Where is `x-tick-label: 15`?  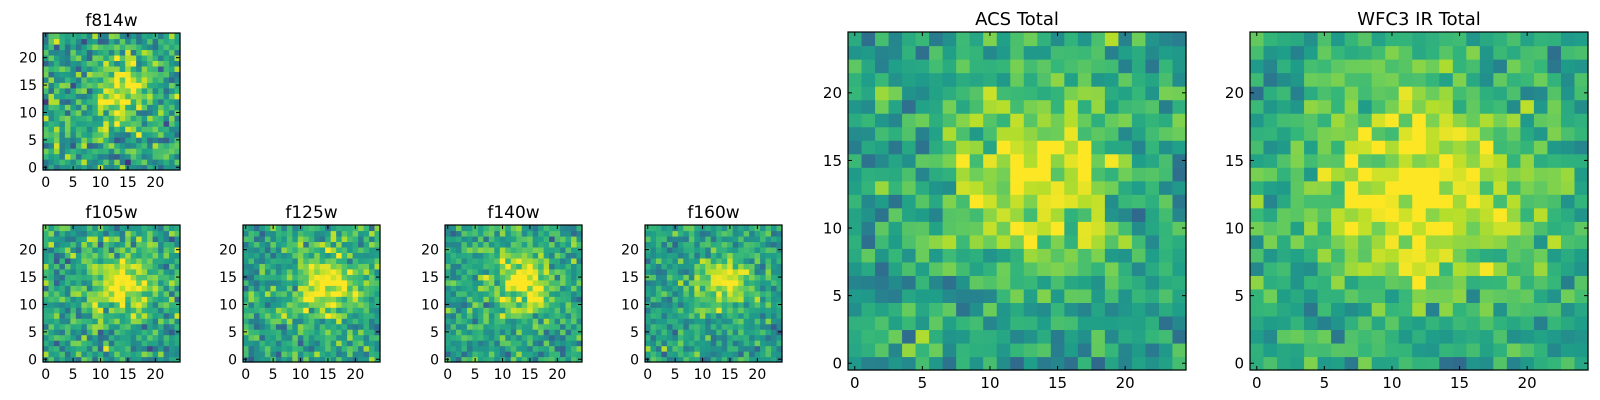 x-tick-label: 15 is located at coordinates (328, 375).